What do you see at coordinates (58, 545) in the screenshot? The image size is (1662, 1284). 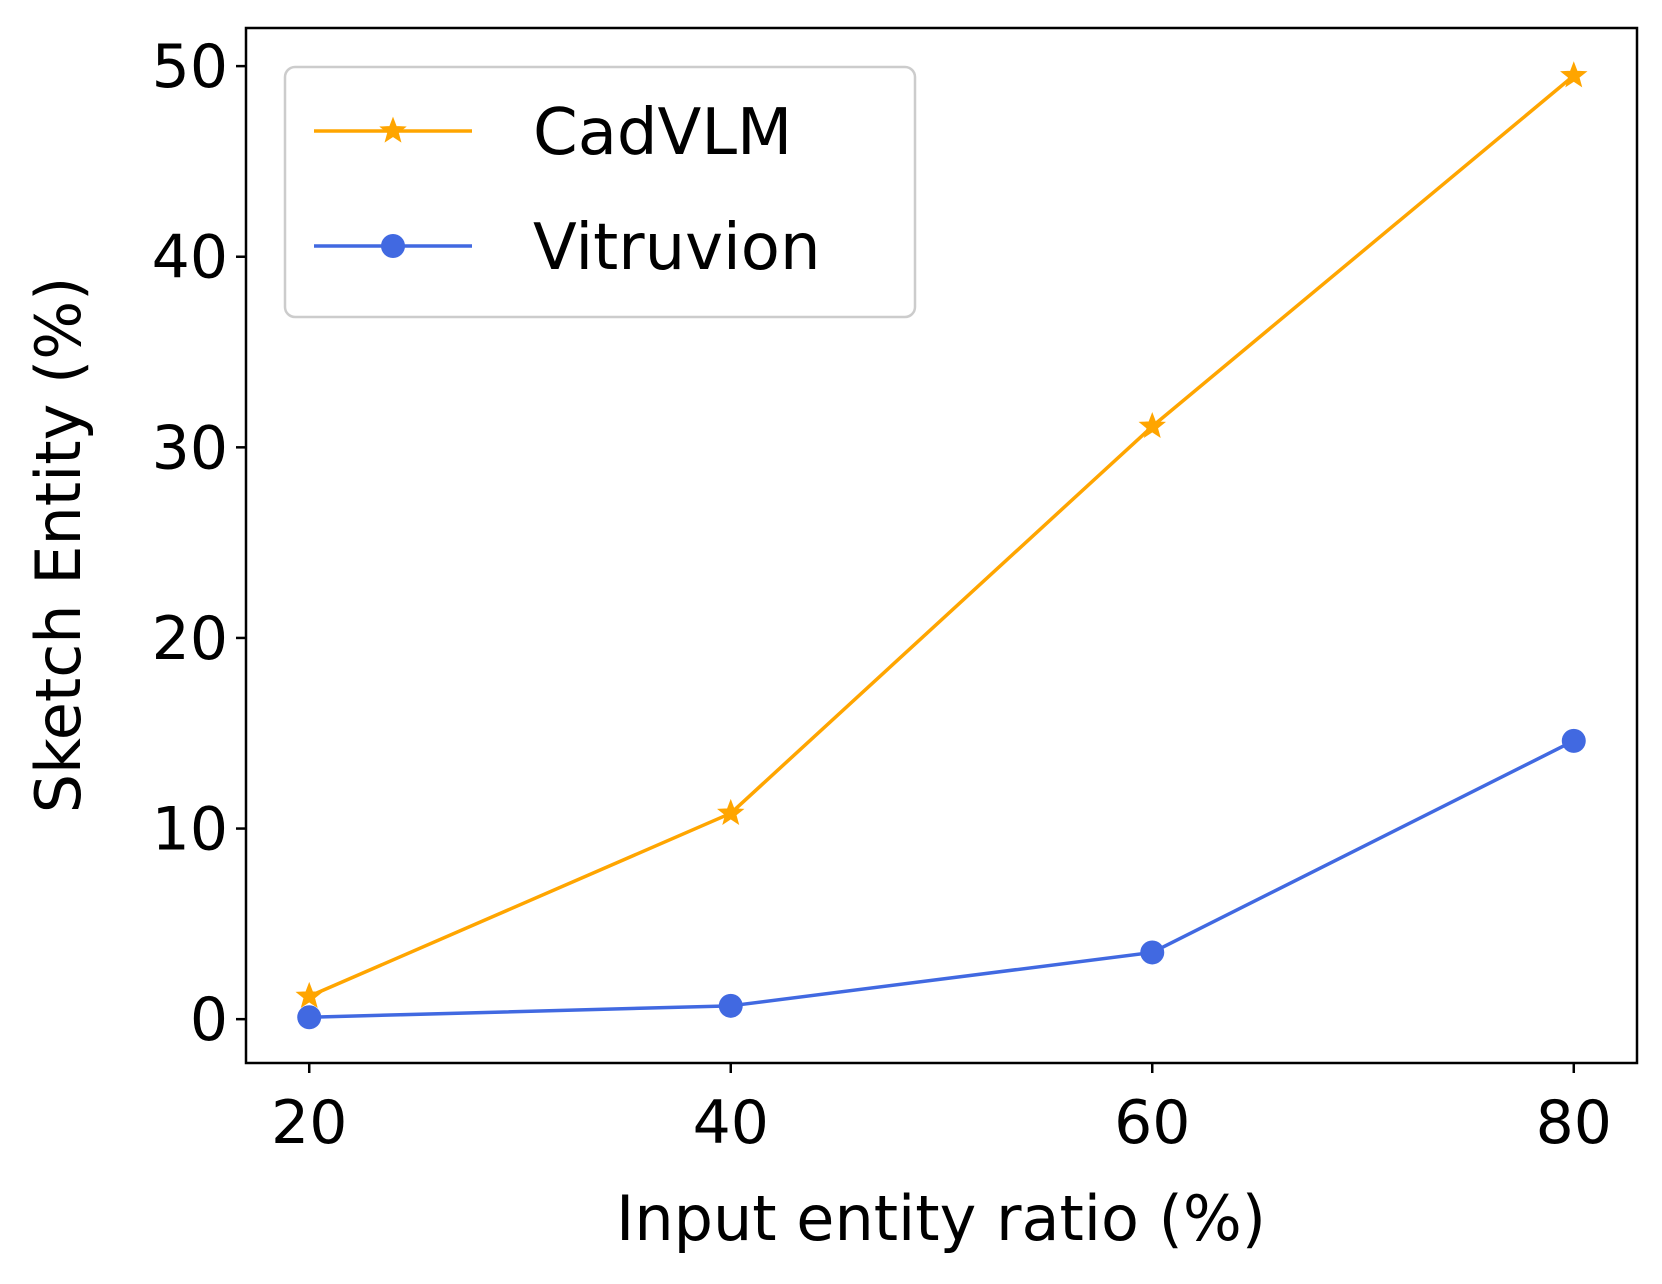 I see `y-axis-label: Sketch Entity (%)` at bounding box center [58, 545].